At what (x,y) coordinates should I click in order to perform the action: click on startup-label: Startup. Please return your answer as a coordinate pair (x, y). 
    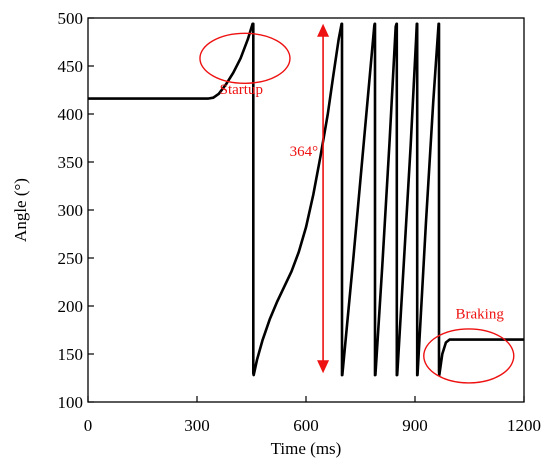
    Looking at the image, I should click on (241, 90).